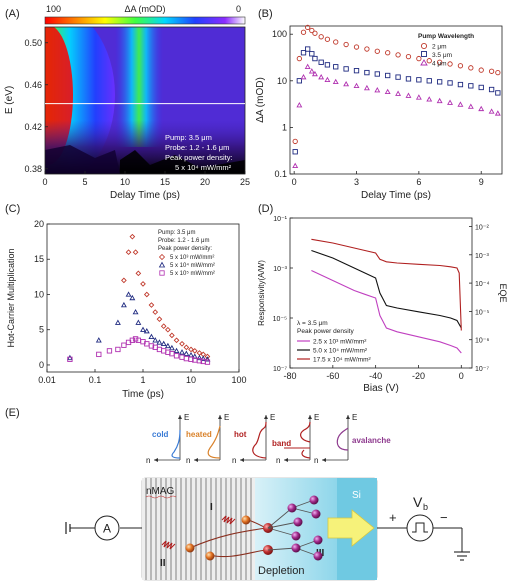  Describe the element at coordinates (439, 64) in the screenshot. I see `legend-label-4um: 4 μm` at that location.